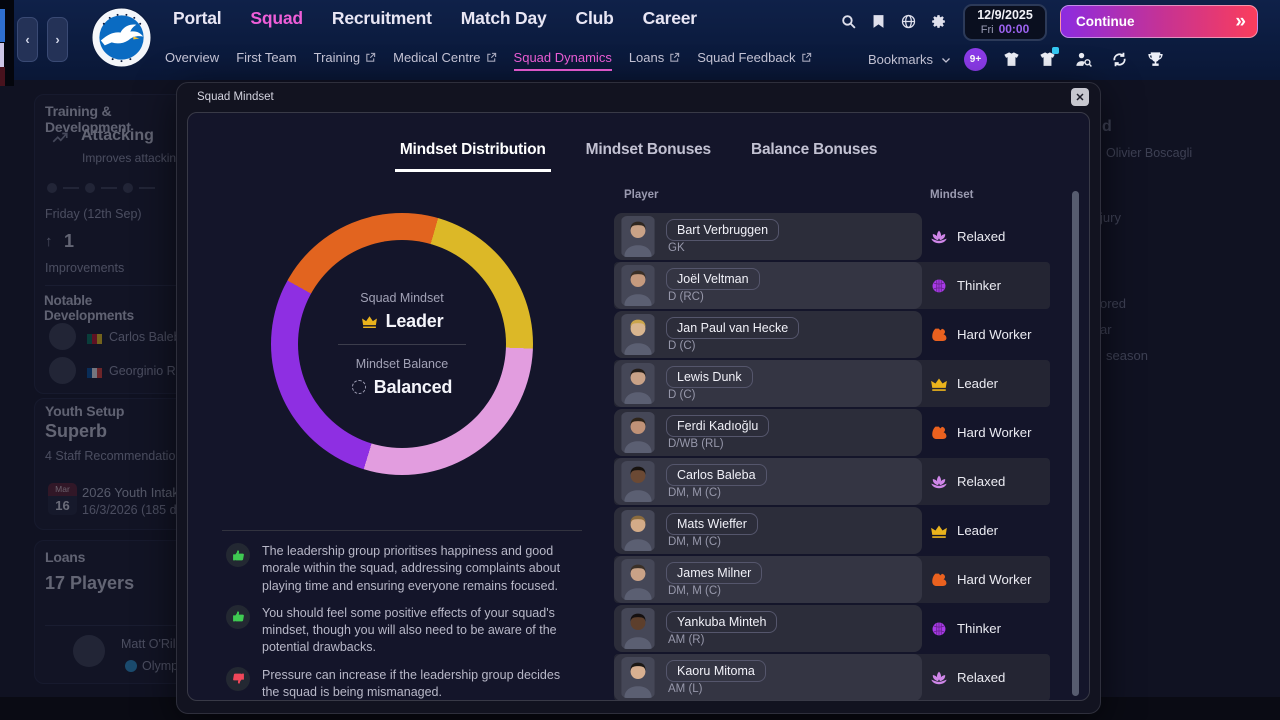  What do you see at coordinates (723, 230) in the screenshot?
I see `player-name-pill: Bart Verbruggen` at bounding box center [723, 230].